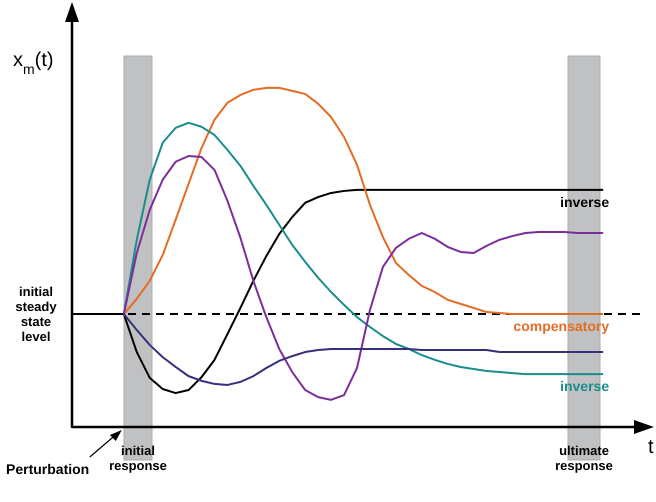 This screenshot has width=656, height=502. I want to click on y-axis-title: x$_{m}$(t), so click(33, 63).